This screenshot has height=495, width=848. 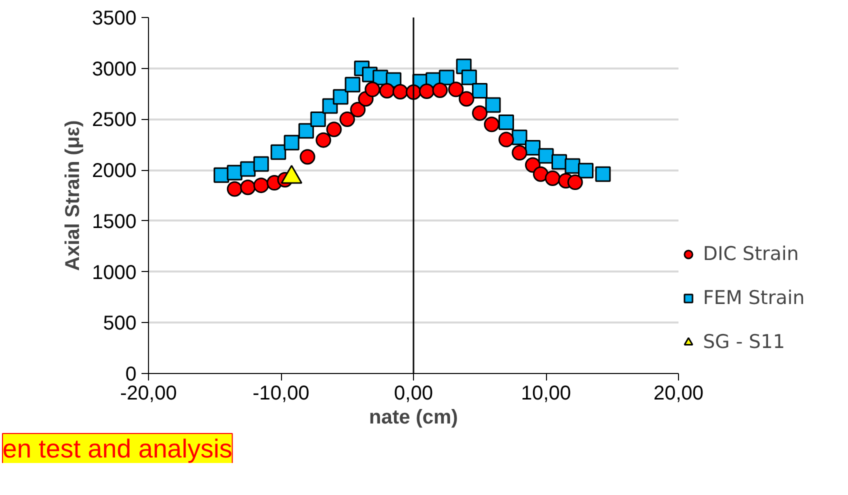 What do you see at coordinates (546, 393) in the screenshot?
I see `x-tick-label: 10,00` at bounding box center [546, 393].